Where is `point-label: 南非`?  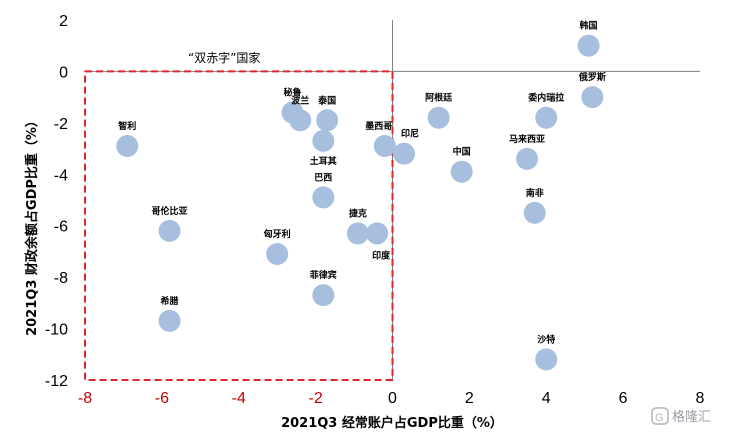 point-label: 南非 is located at coordinates (535, 193).